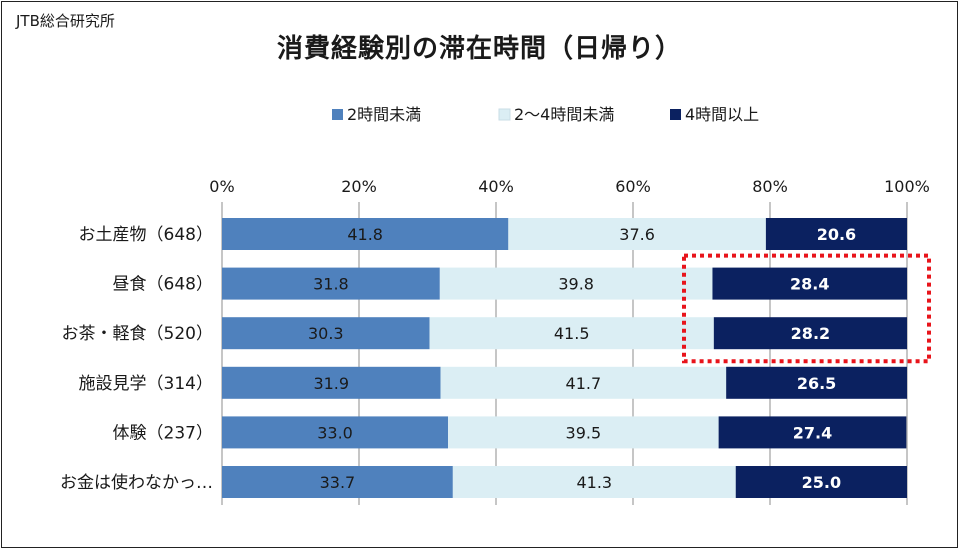 This screenshot has width=960, height=550. Describe the element at coordinates (384, 114) in the screenshot. I see `legend-label: 2時間未満` at that location.